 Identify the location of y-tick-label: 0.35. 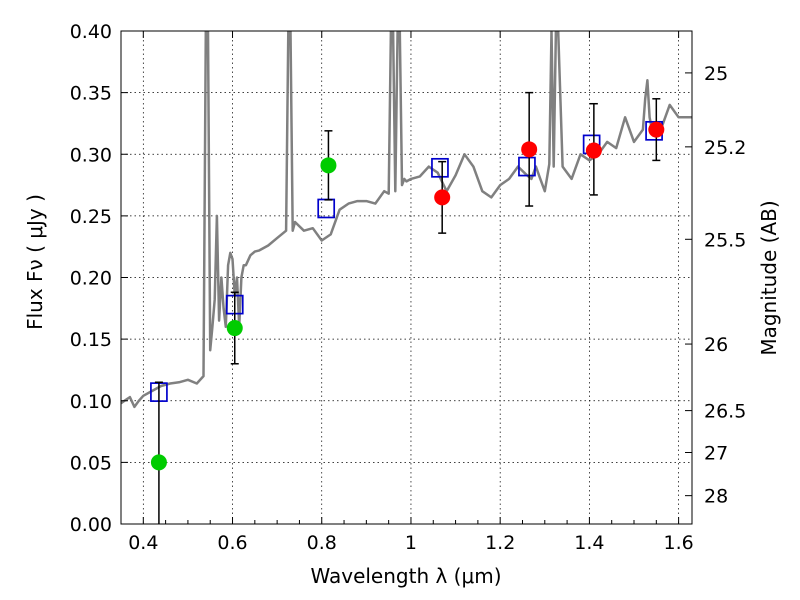
(91, 94).